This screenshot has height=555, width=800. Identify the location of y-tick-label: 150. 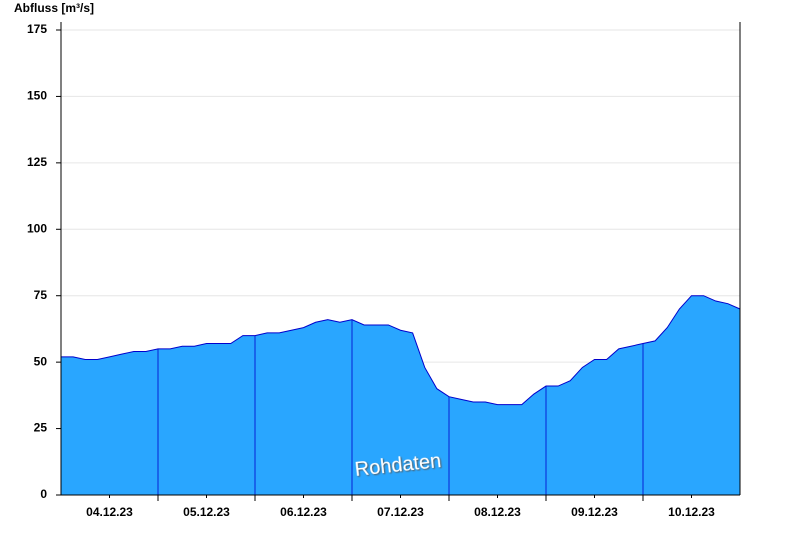
(37, 96).